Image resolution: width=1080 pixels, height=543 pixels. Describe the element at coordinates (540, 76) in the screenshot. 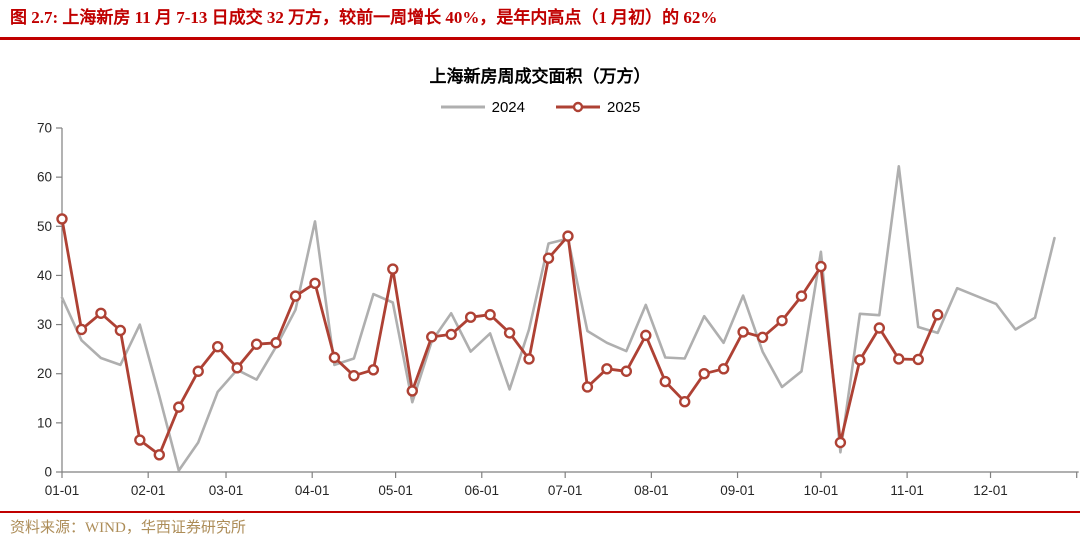

I see `chart-title: 上海新房周成交面积（万方）` at that location.